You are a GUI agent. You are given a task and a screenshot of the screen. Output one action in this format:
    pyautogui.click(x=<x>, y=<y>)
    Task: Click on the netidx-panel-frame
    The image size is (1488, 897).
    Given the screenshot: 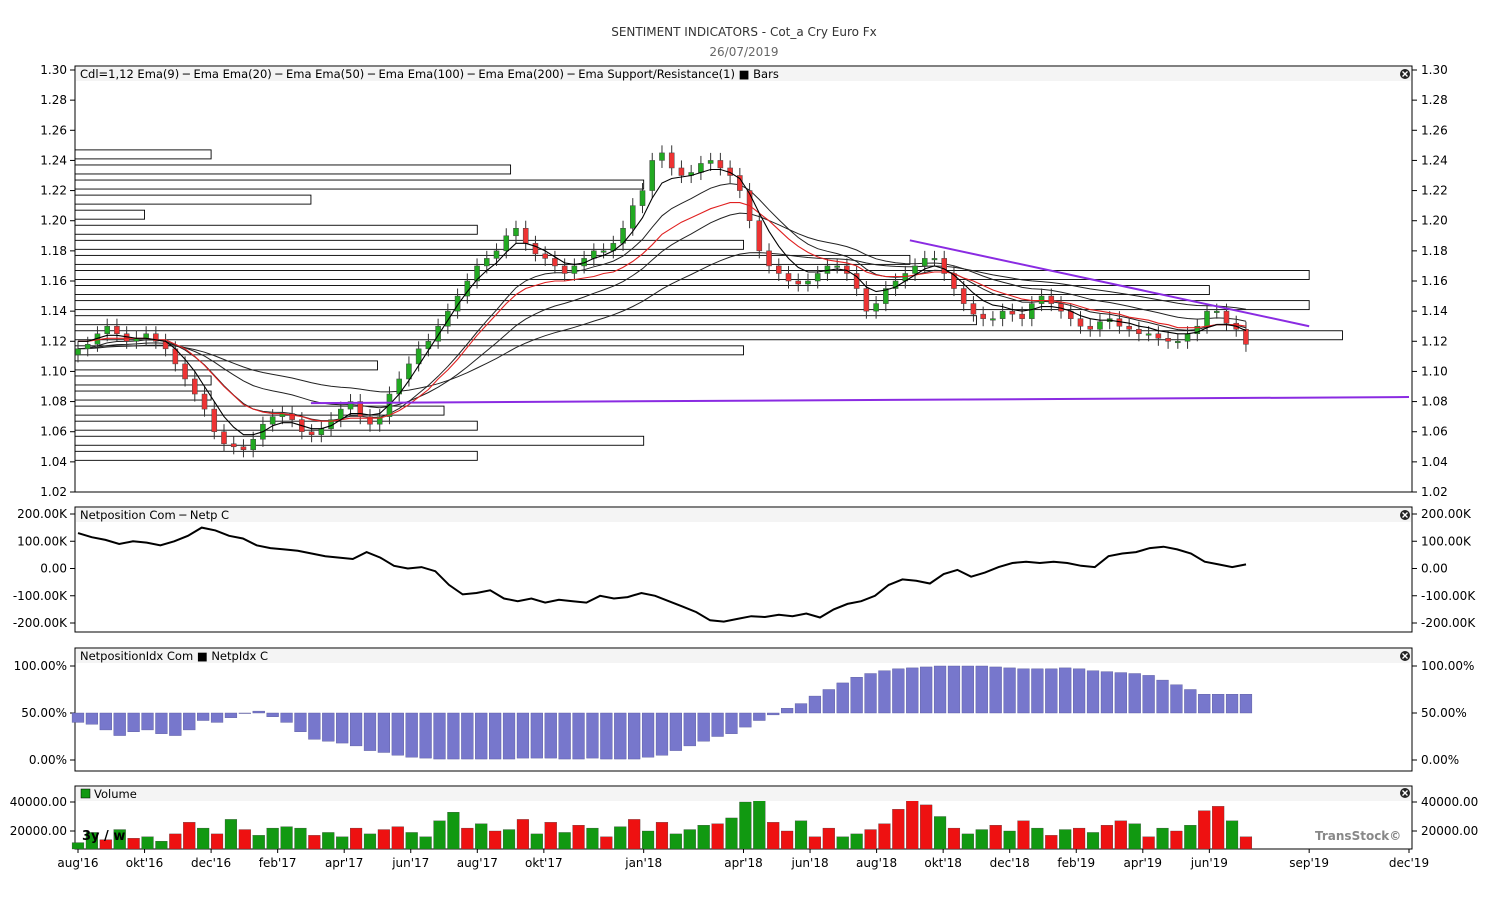 What is the action you would take?
    pyautogui.click(x=743, y=709)
    